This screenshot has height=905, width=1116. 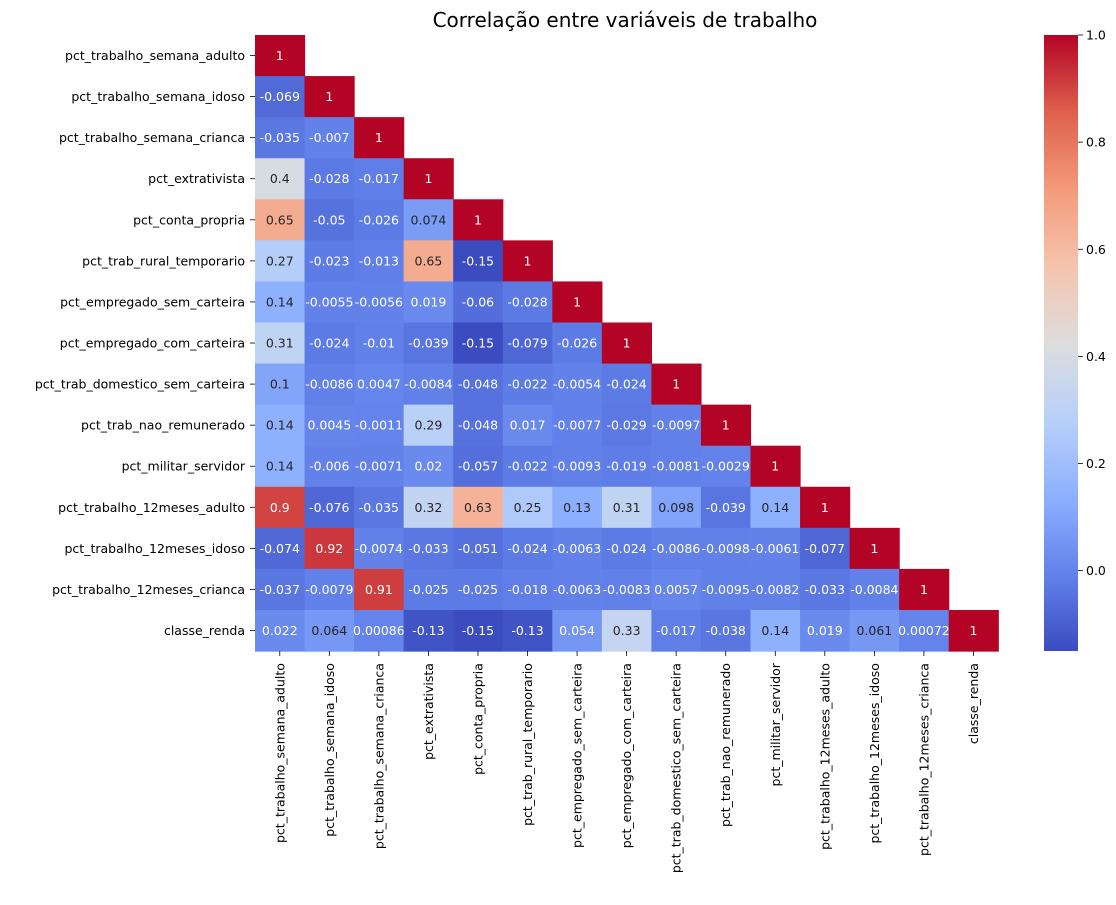 I want to click on x-tick-label: pct_extrativista, so click(x=428, y=711).